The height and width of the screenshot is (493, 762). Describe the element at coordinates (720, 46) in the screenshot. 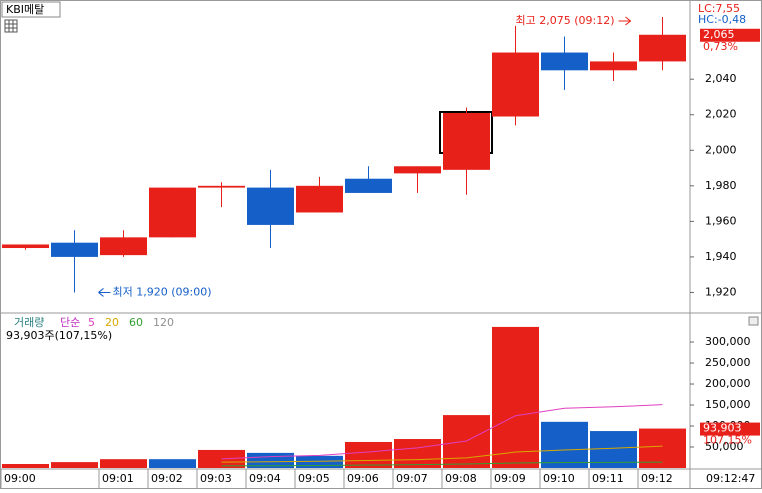

I see `change: 0,73%` at that location.